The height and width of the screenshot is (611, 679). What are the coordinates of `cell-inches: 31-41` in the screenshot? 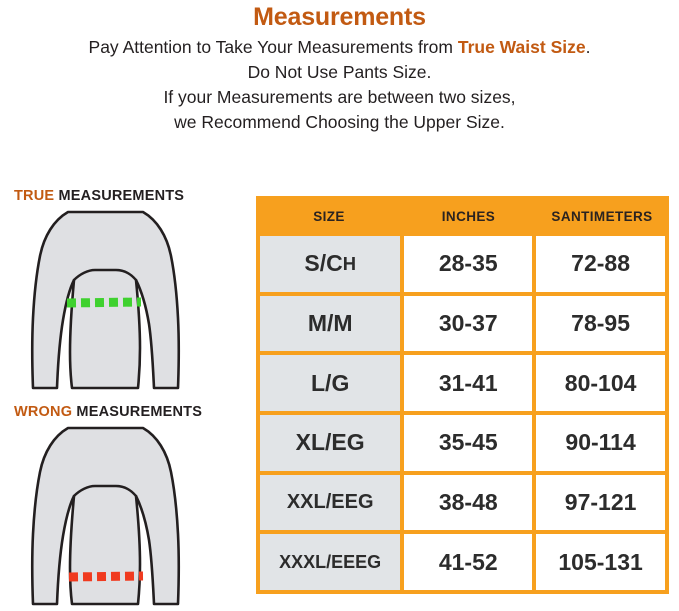 It's located at (468, 383).